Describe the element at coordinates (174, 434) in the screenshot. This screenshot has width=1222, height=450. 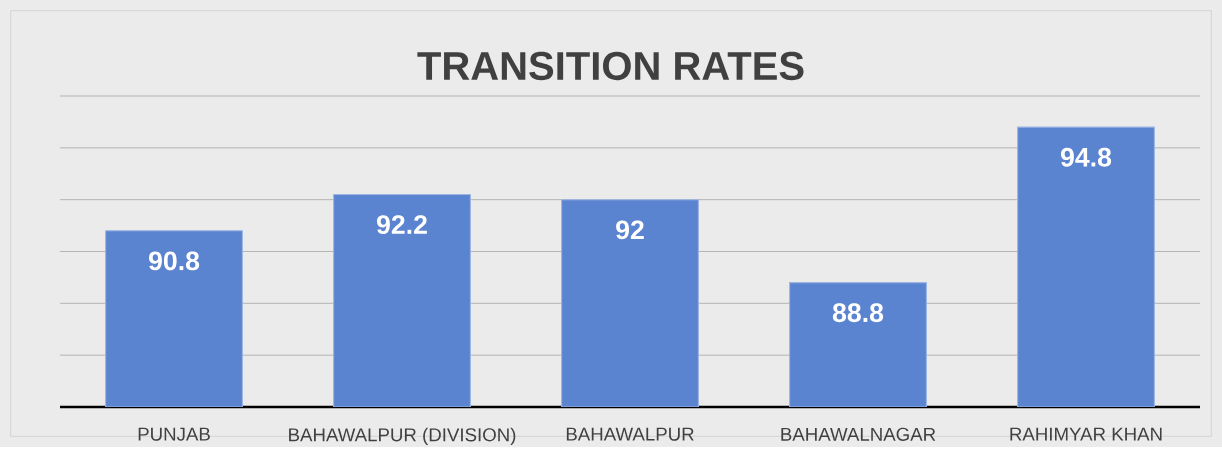
I see `x-tick-label: PUNJAB` at that location.